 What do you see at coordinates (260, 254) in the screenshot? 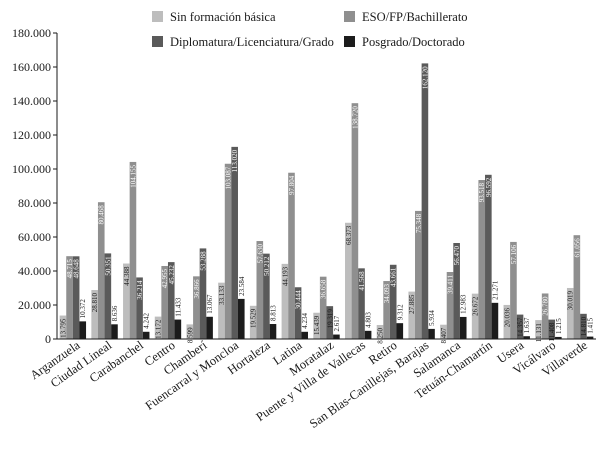
I see `data-label: 57.630` at bounding box center [260, 254].